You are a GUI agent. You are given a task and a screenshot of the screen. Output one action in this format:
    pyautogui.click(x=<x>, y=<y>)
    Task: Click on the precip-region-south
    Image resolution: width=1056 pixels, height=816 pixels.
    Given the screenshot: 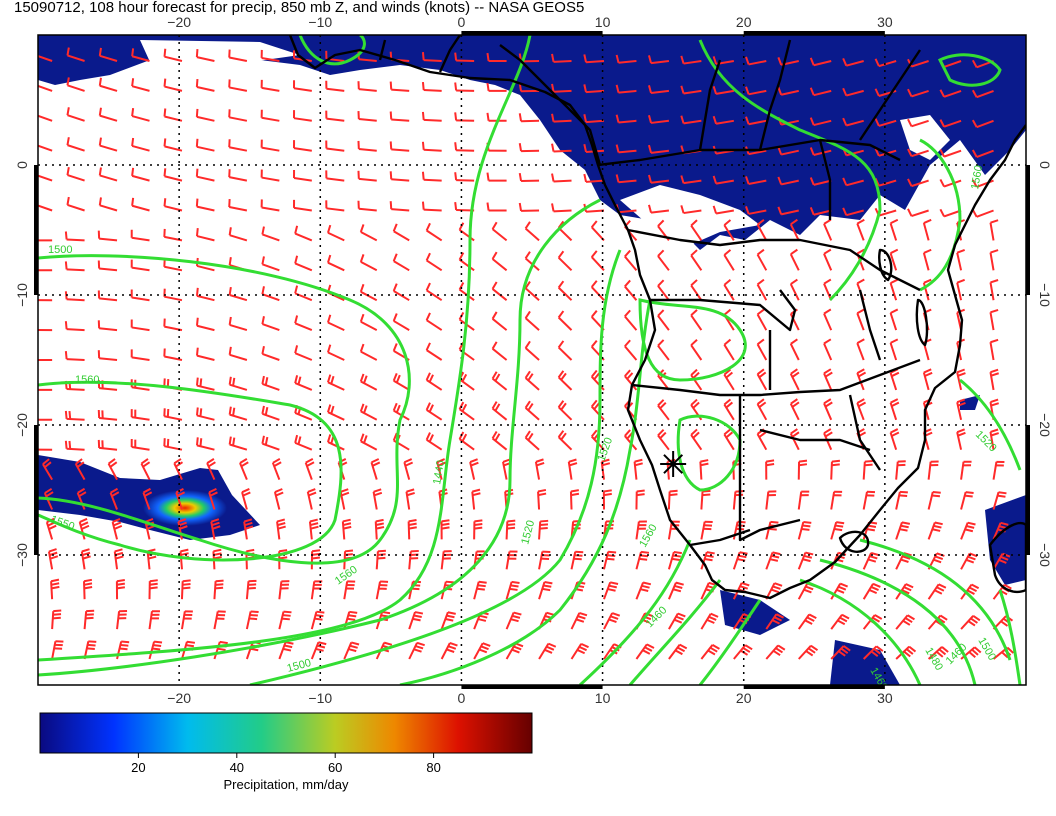 What is the action you would take?
    pyautogui.click(x=755, y=612)
    